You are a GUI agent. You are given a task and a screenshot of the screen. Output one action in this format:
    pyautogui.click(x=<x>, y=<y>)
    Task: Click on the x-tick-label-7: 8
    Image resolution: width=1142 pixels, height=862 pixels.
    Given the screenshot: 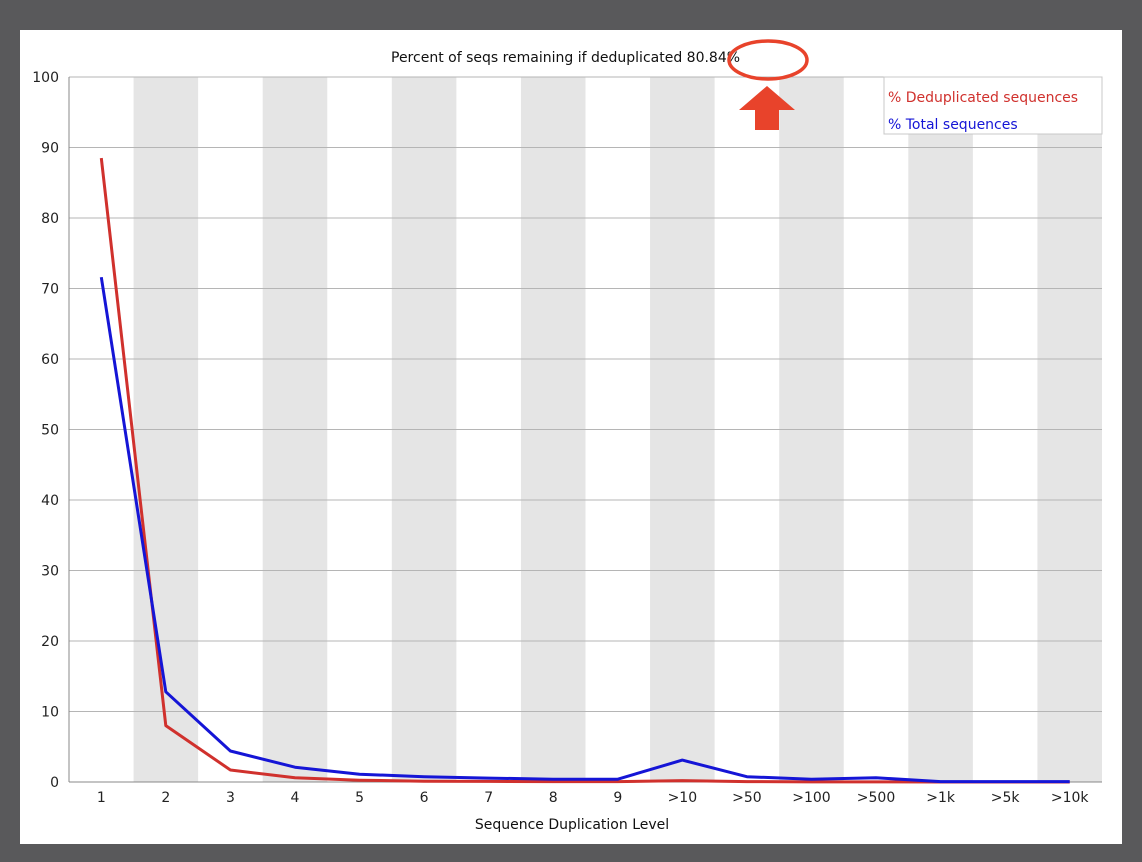 What is the action you would take?
    pyautogui.click(x=553, y=798)
    